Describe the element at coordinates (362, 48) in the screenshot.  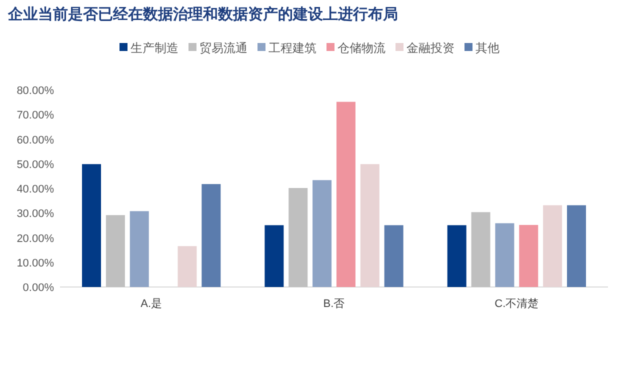
I see `legend-label: 仓储物流` at that location.